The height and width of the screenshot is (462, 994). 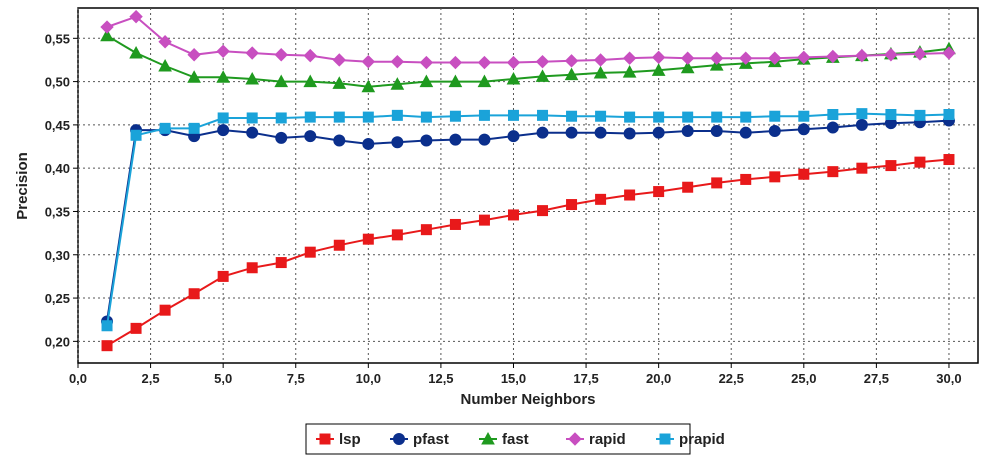 I want to click on legend-item-lsp: lsp, so click(x=338, y=439).